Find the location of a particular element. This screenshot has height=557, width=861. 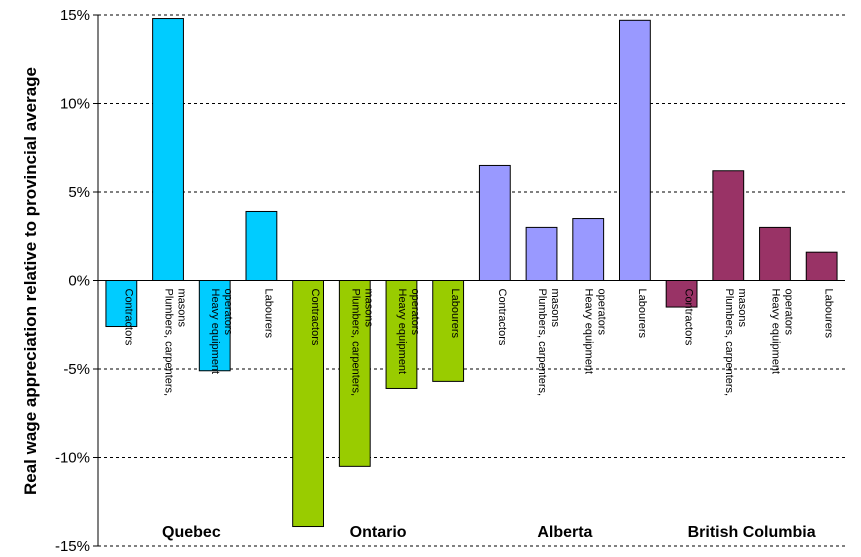

group-labels: Quebec Ontario Alberta British Columbia is located at coordinates (489, 532).